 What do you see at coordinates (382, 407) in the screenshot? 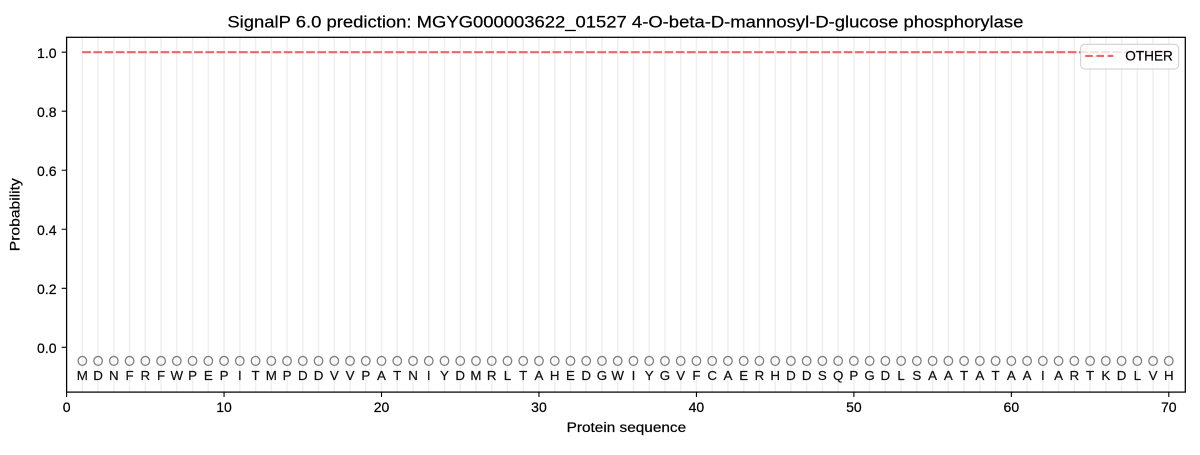
I see `svg-text: 20` at bounding box center [382, 407].